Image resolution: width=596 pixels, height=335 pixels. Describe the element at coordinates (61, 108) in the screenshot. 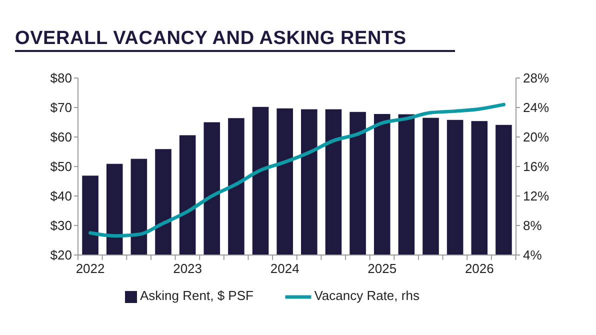

I see `y-tick-label: $70` at that location.